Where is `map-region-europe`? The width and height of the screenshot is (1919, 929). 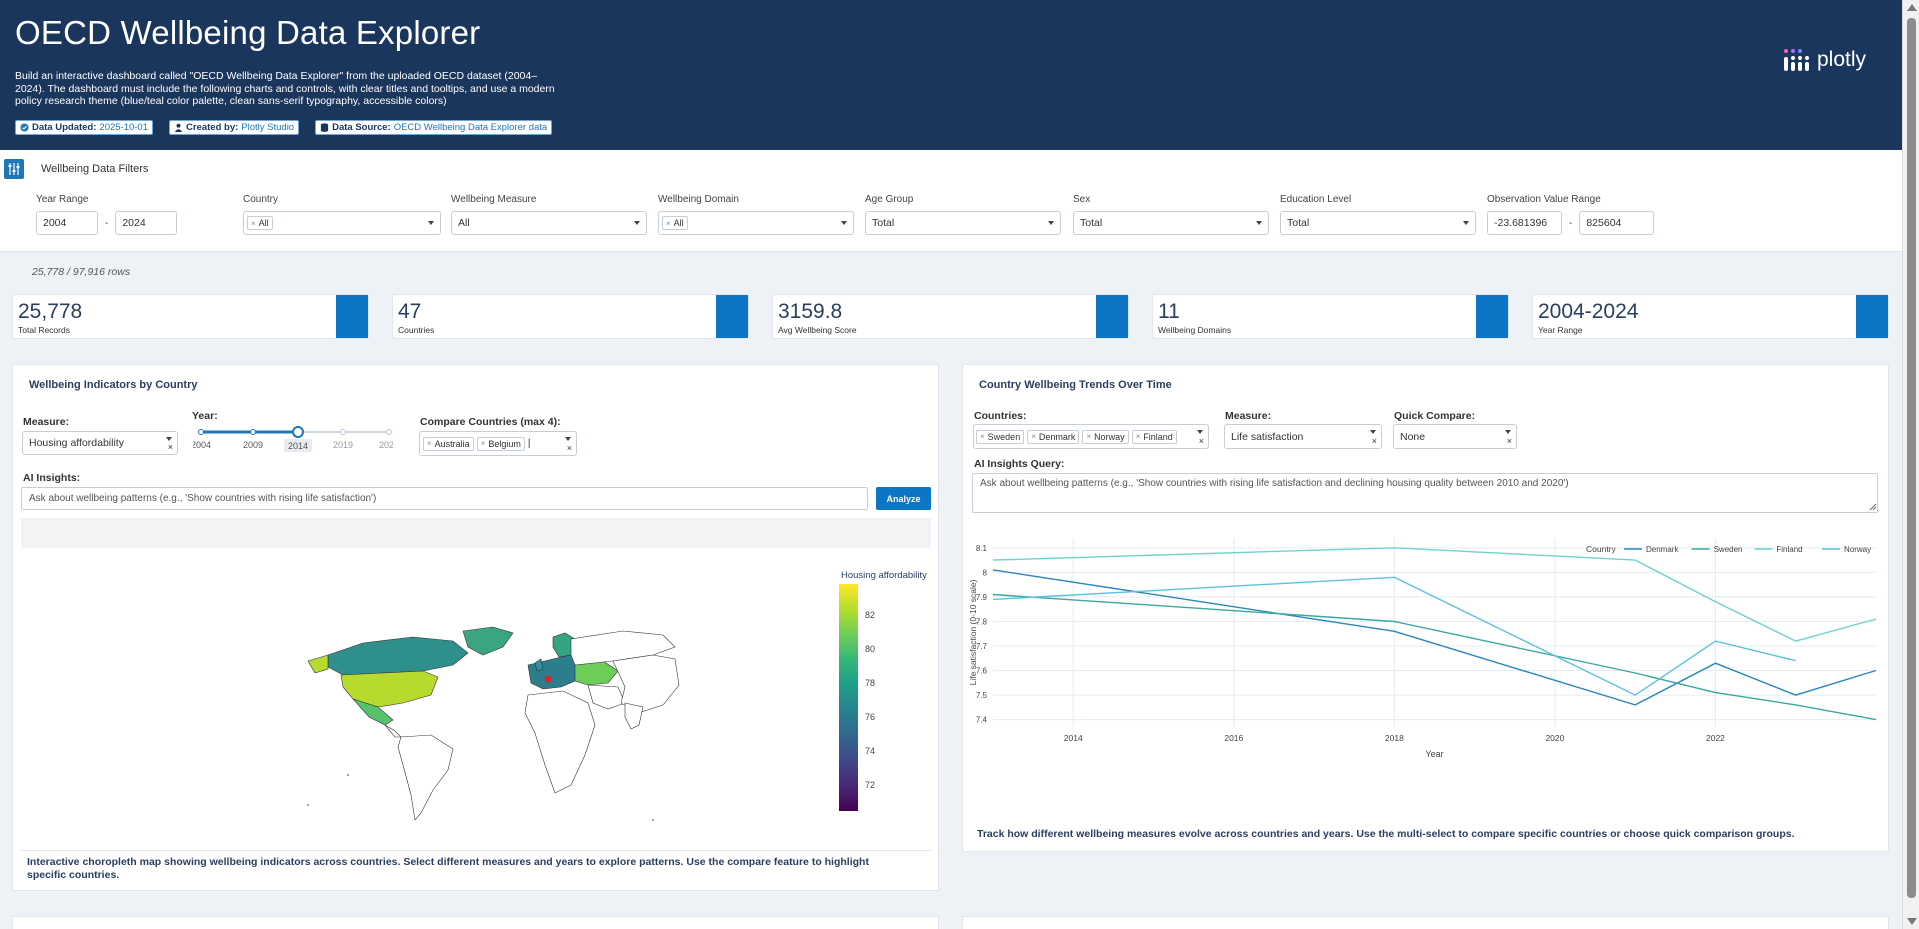
map-region-europe is located at coordinates (553, 672).